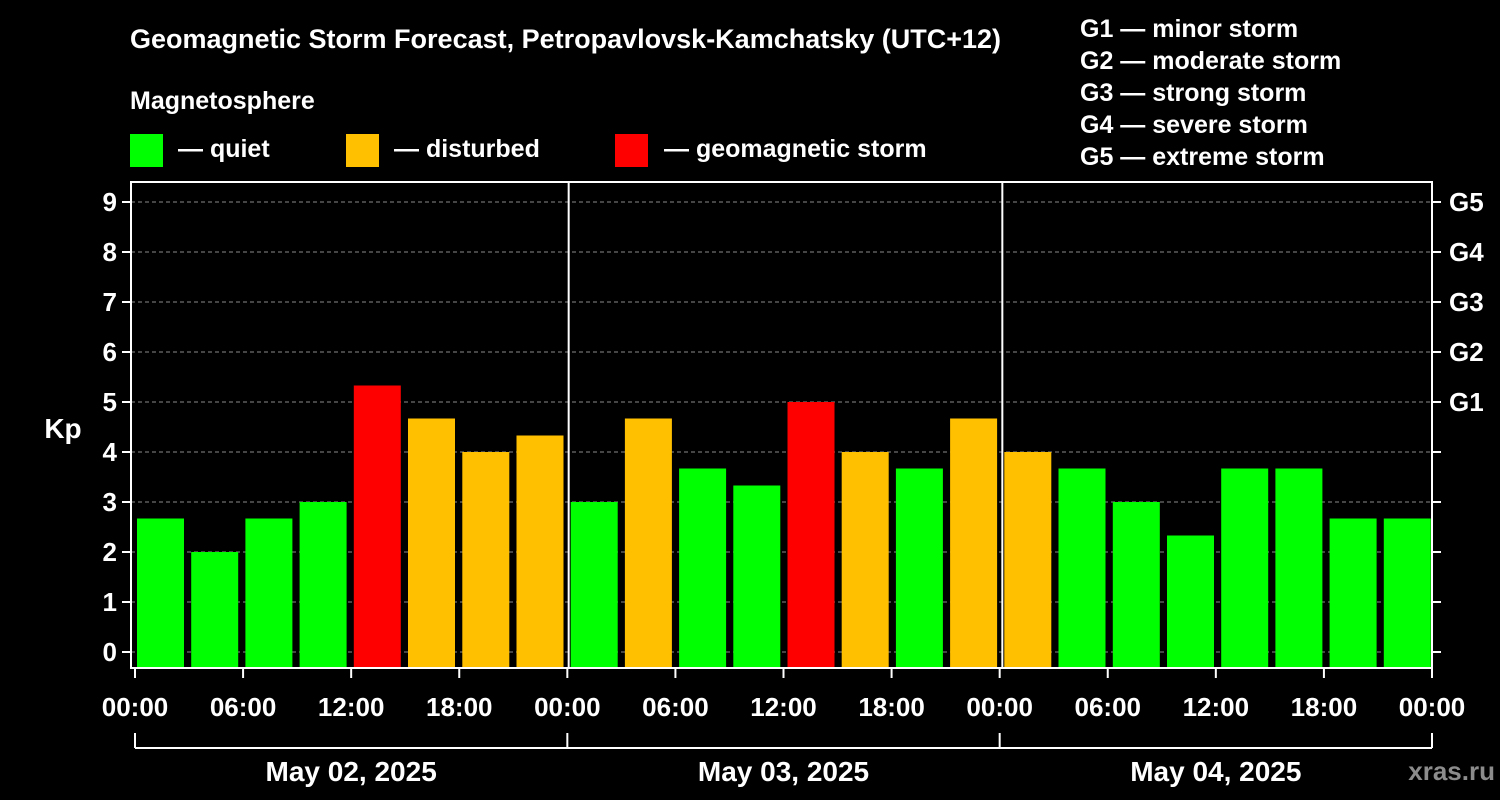 The width and height of the screenshot is (1500, 800). I want to click on legend-swatch-quiet, so click(146, 150).